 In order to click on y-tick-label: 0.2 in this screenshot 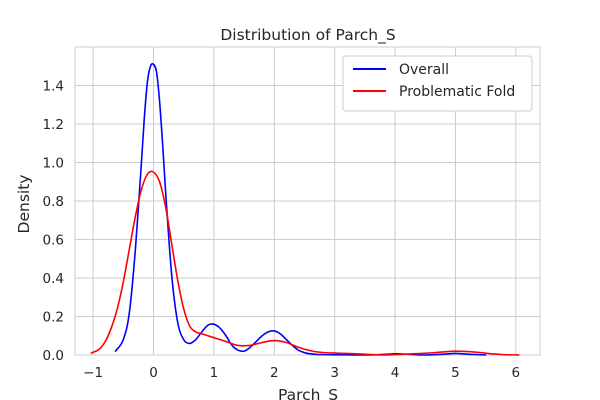, I will do `click(53, 318)`.